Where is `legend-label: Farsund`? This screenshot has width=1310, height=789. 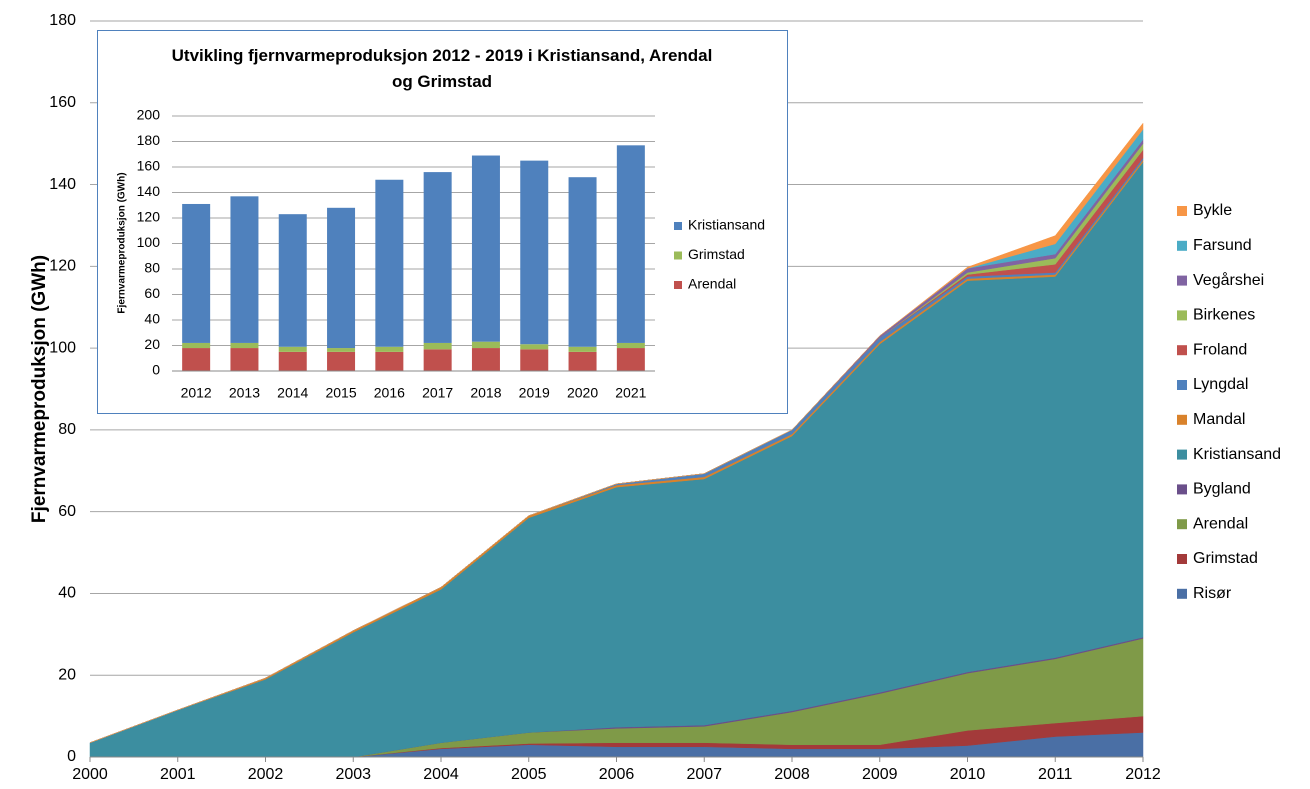 legend-label: Farsund is located at coordinates (1222, 245).